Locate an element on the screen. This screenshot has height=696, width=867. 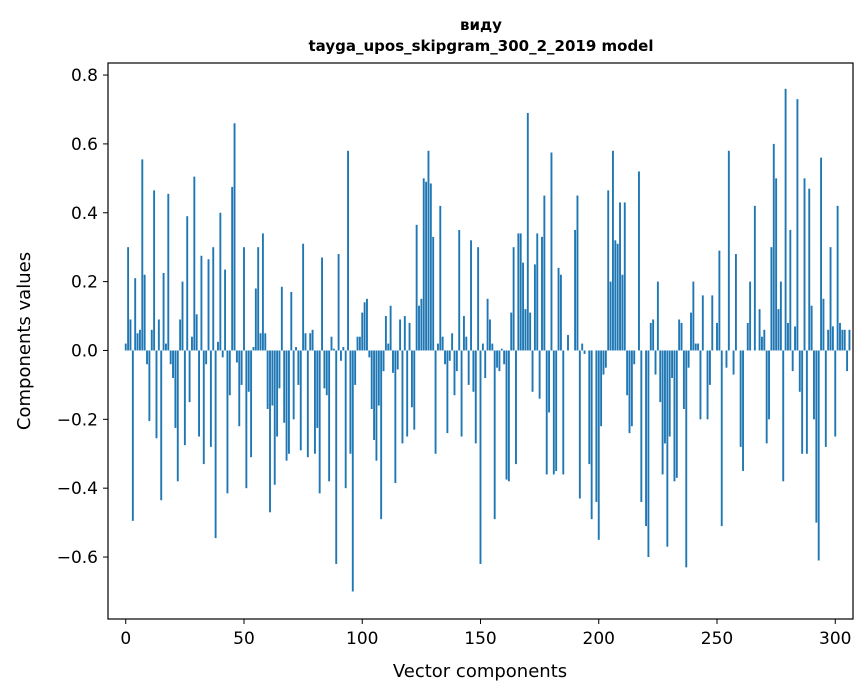
y-tick-label: −0.4 is located at coordinates (77, 489).